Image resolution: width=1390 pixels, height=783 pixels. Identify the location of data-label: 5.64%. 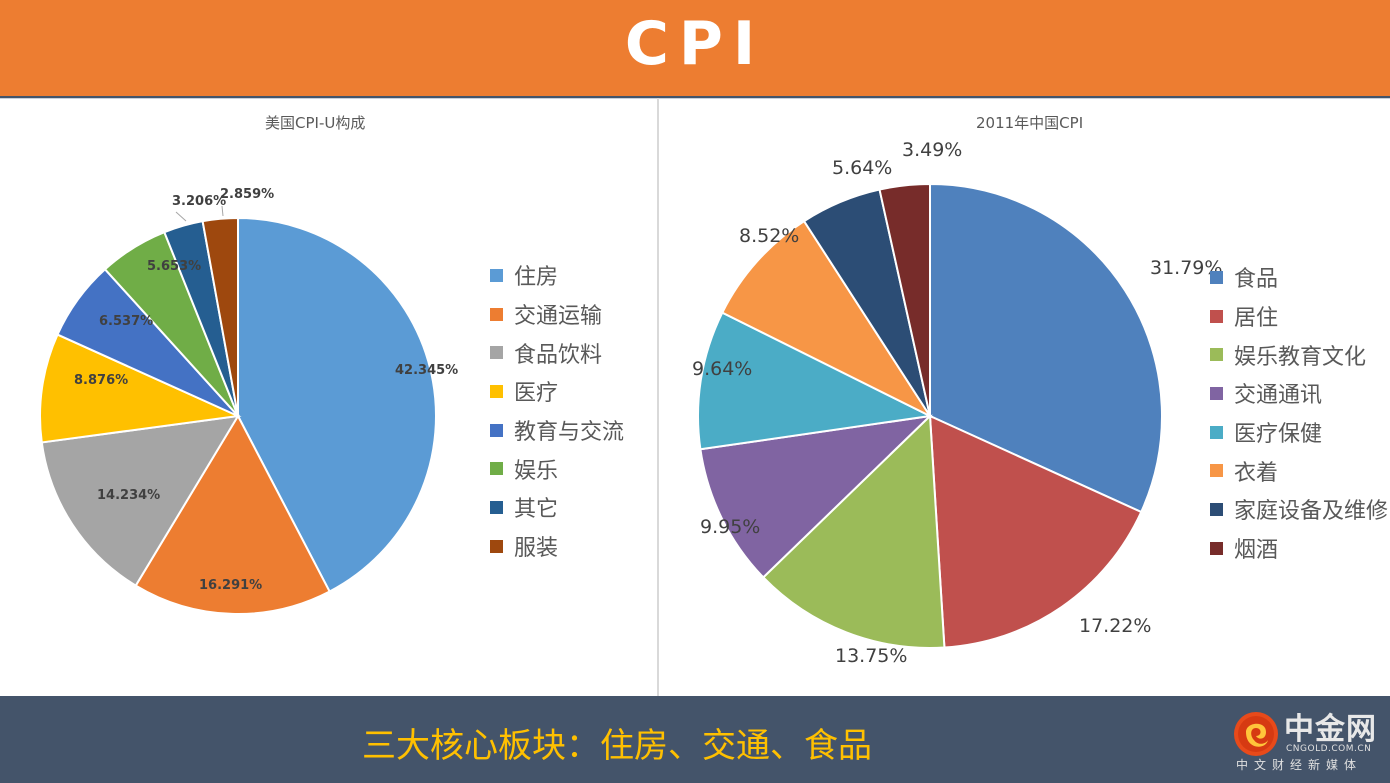
(862, 168).